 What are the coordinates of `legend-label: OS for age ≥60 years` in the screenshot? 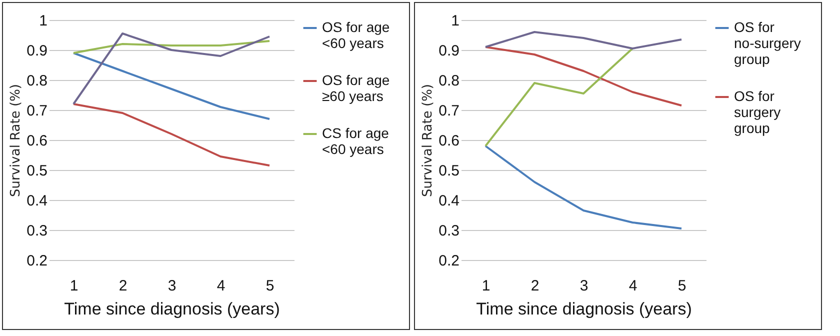 It's located at (356, 88).